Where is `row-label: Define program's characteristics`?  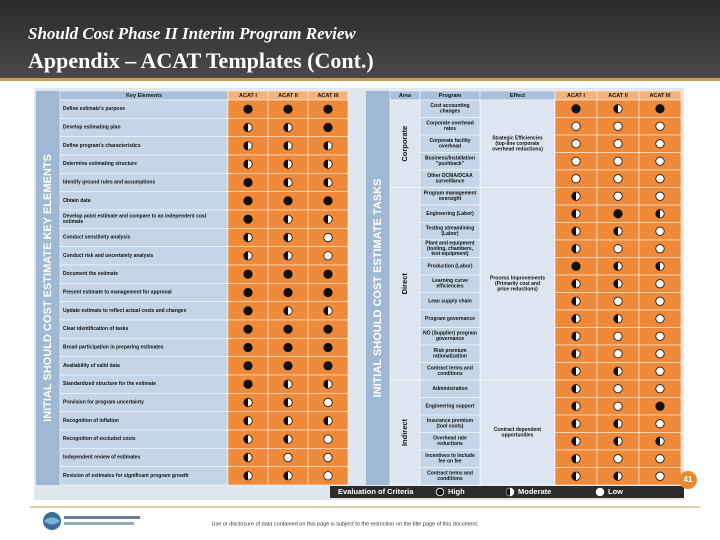
row-label: Define program's characteristics is located at coordinates (102, 146).